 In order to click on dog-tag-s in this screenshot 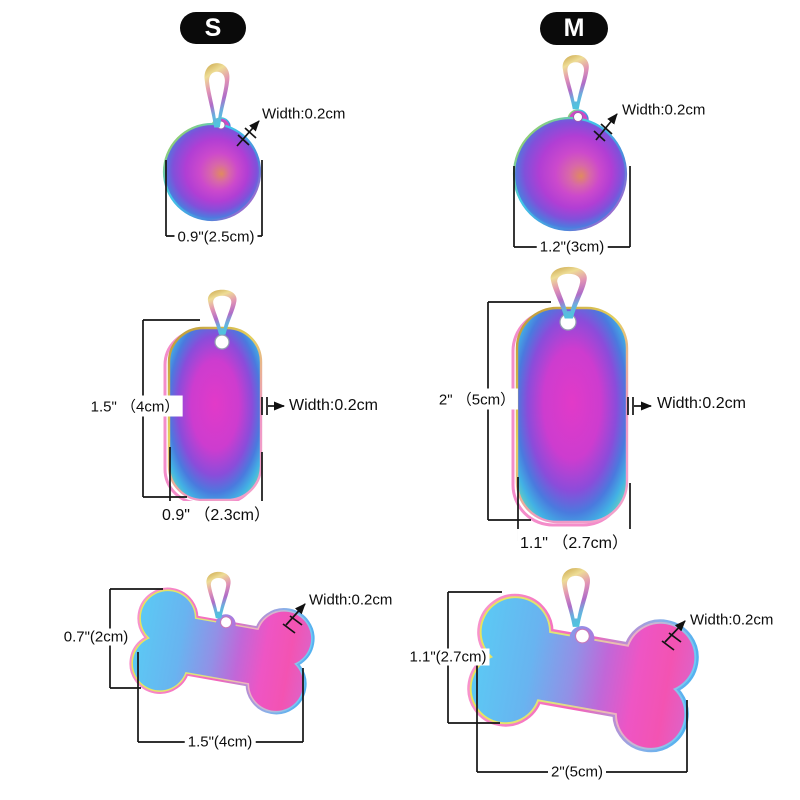, I will do `click(213, 401)`.